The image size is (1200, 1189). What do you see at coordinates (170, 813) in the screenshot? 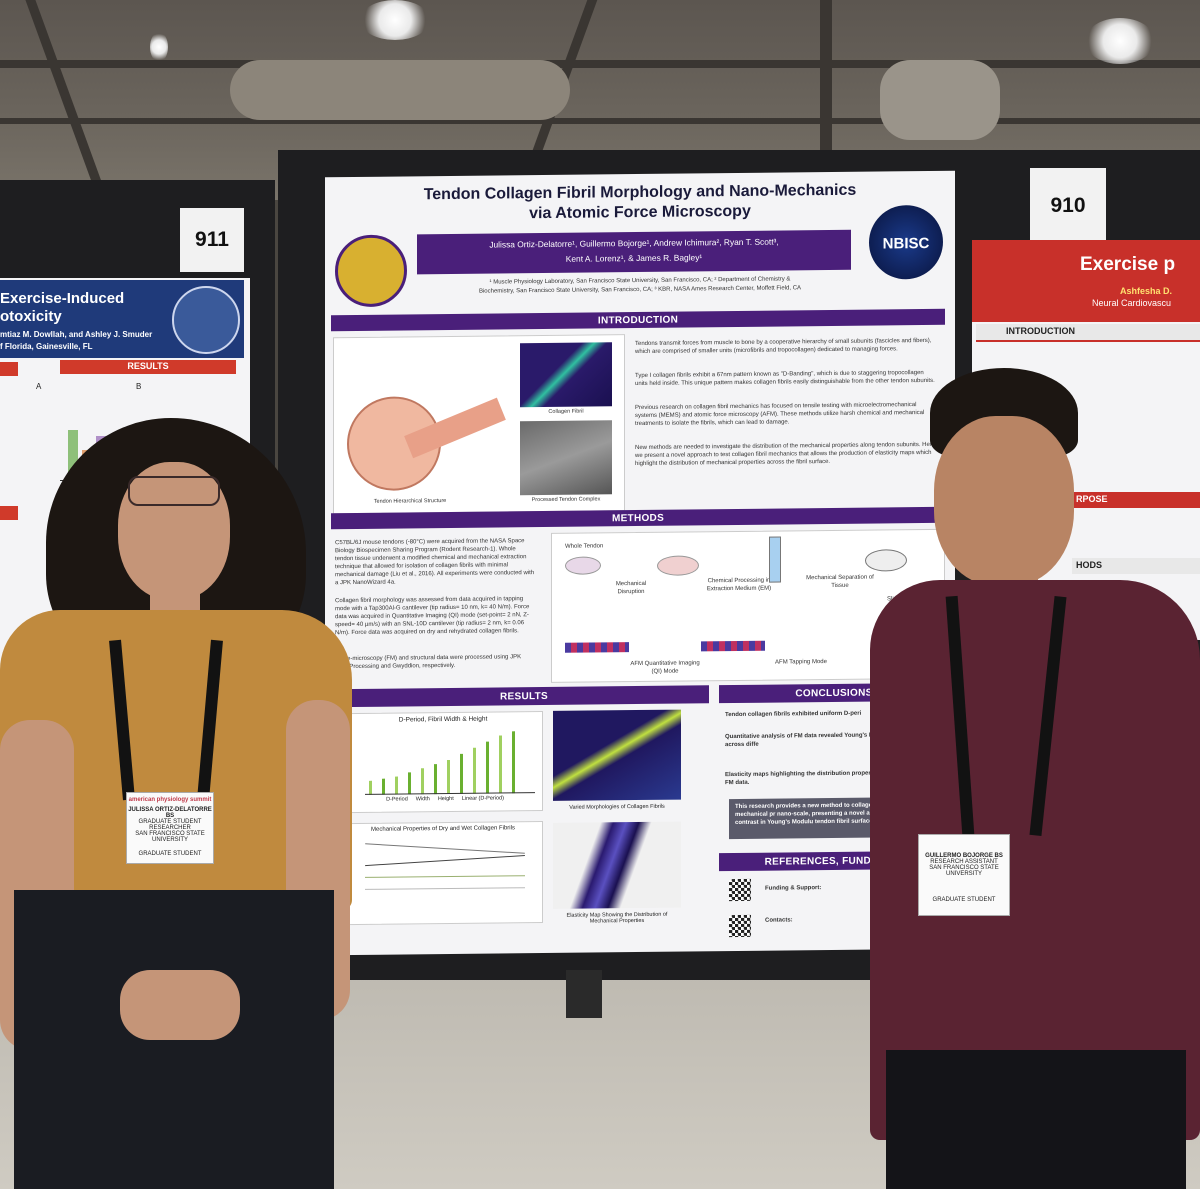
I see `badge-name: JULISSA ORTIZ-DELATORRE BS` at bounding box center [170, 813].